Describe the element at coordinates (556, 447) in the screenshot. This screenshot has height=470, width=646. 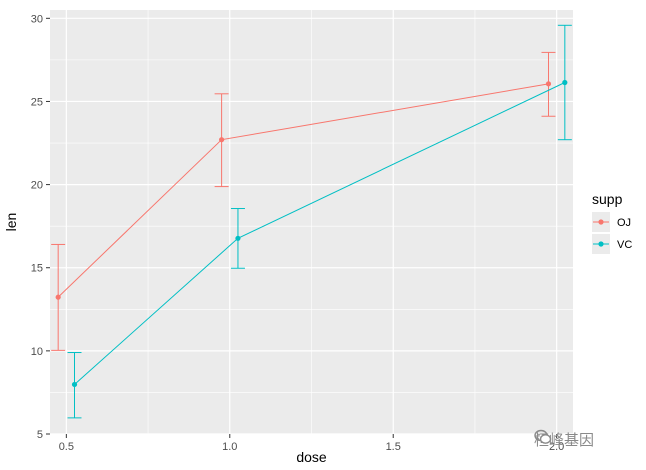
I see `x-tick-label: 2.0` at that location.